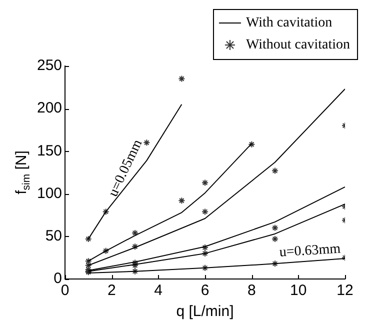 The width and height of the screenshot is (367, 329). I want to click on x-tick-label: 4, so click(158, 291).